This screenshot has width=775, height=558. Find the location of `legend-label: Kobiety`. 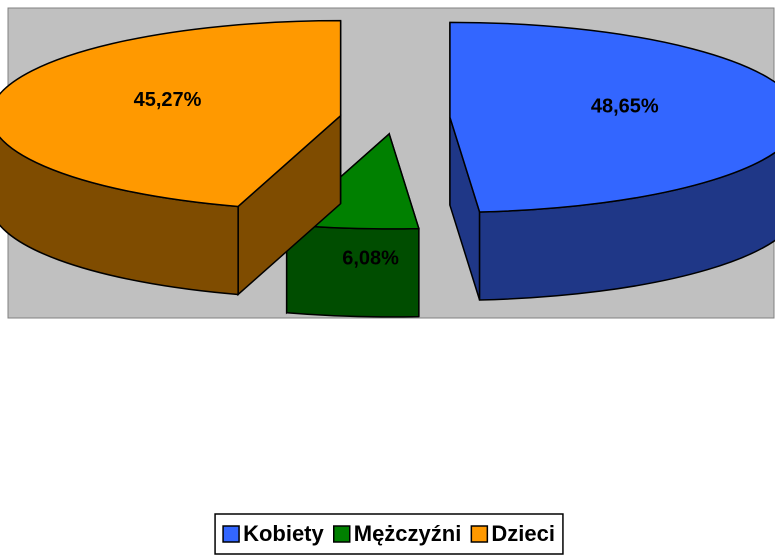

legend-label: Kobiety is located at coordinates (283, 533).